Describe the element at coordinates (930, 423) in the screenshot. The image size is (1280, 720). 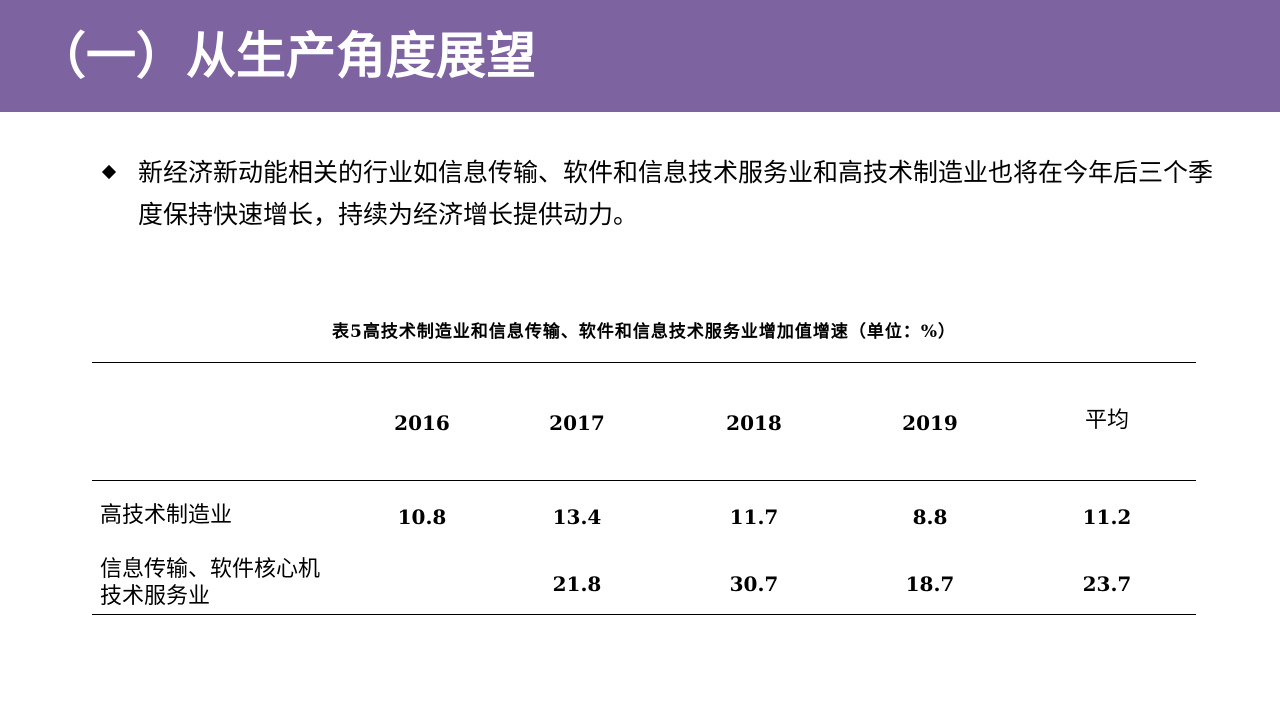
I see `column-header-2019: 2019` at that location.